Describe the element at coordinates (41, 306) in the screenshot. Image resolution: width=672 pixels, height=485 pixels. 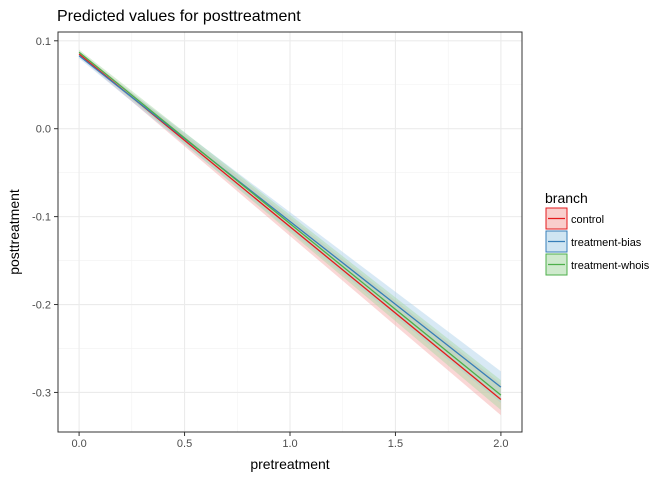
I see `y-tick-label: -0.2` at that location.